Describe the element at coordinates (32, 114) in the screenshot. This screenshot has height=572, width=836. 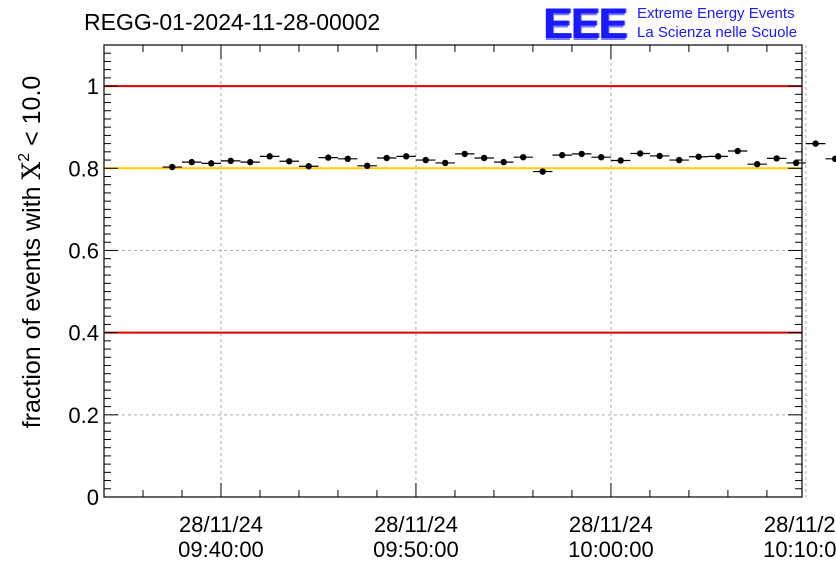
I see `y-axis-label-suffix: < 10.0` at that location.